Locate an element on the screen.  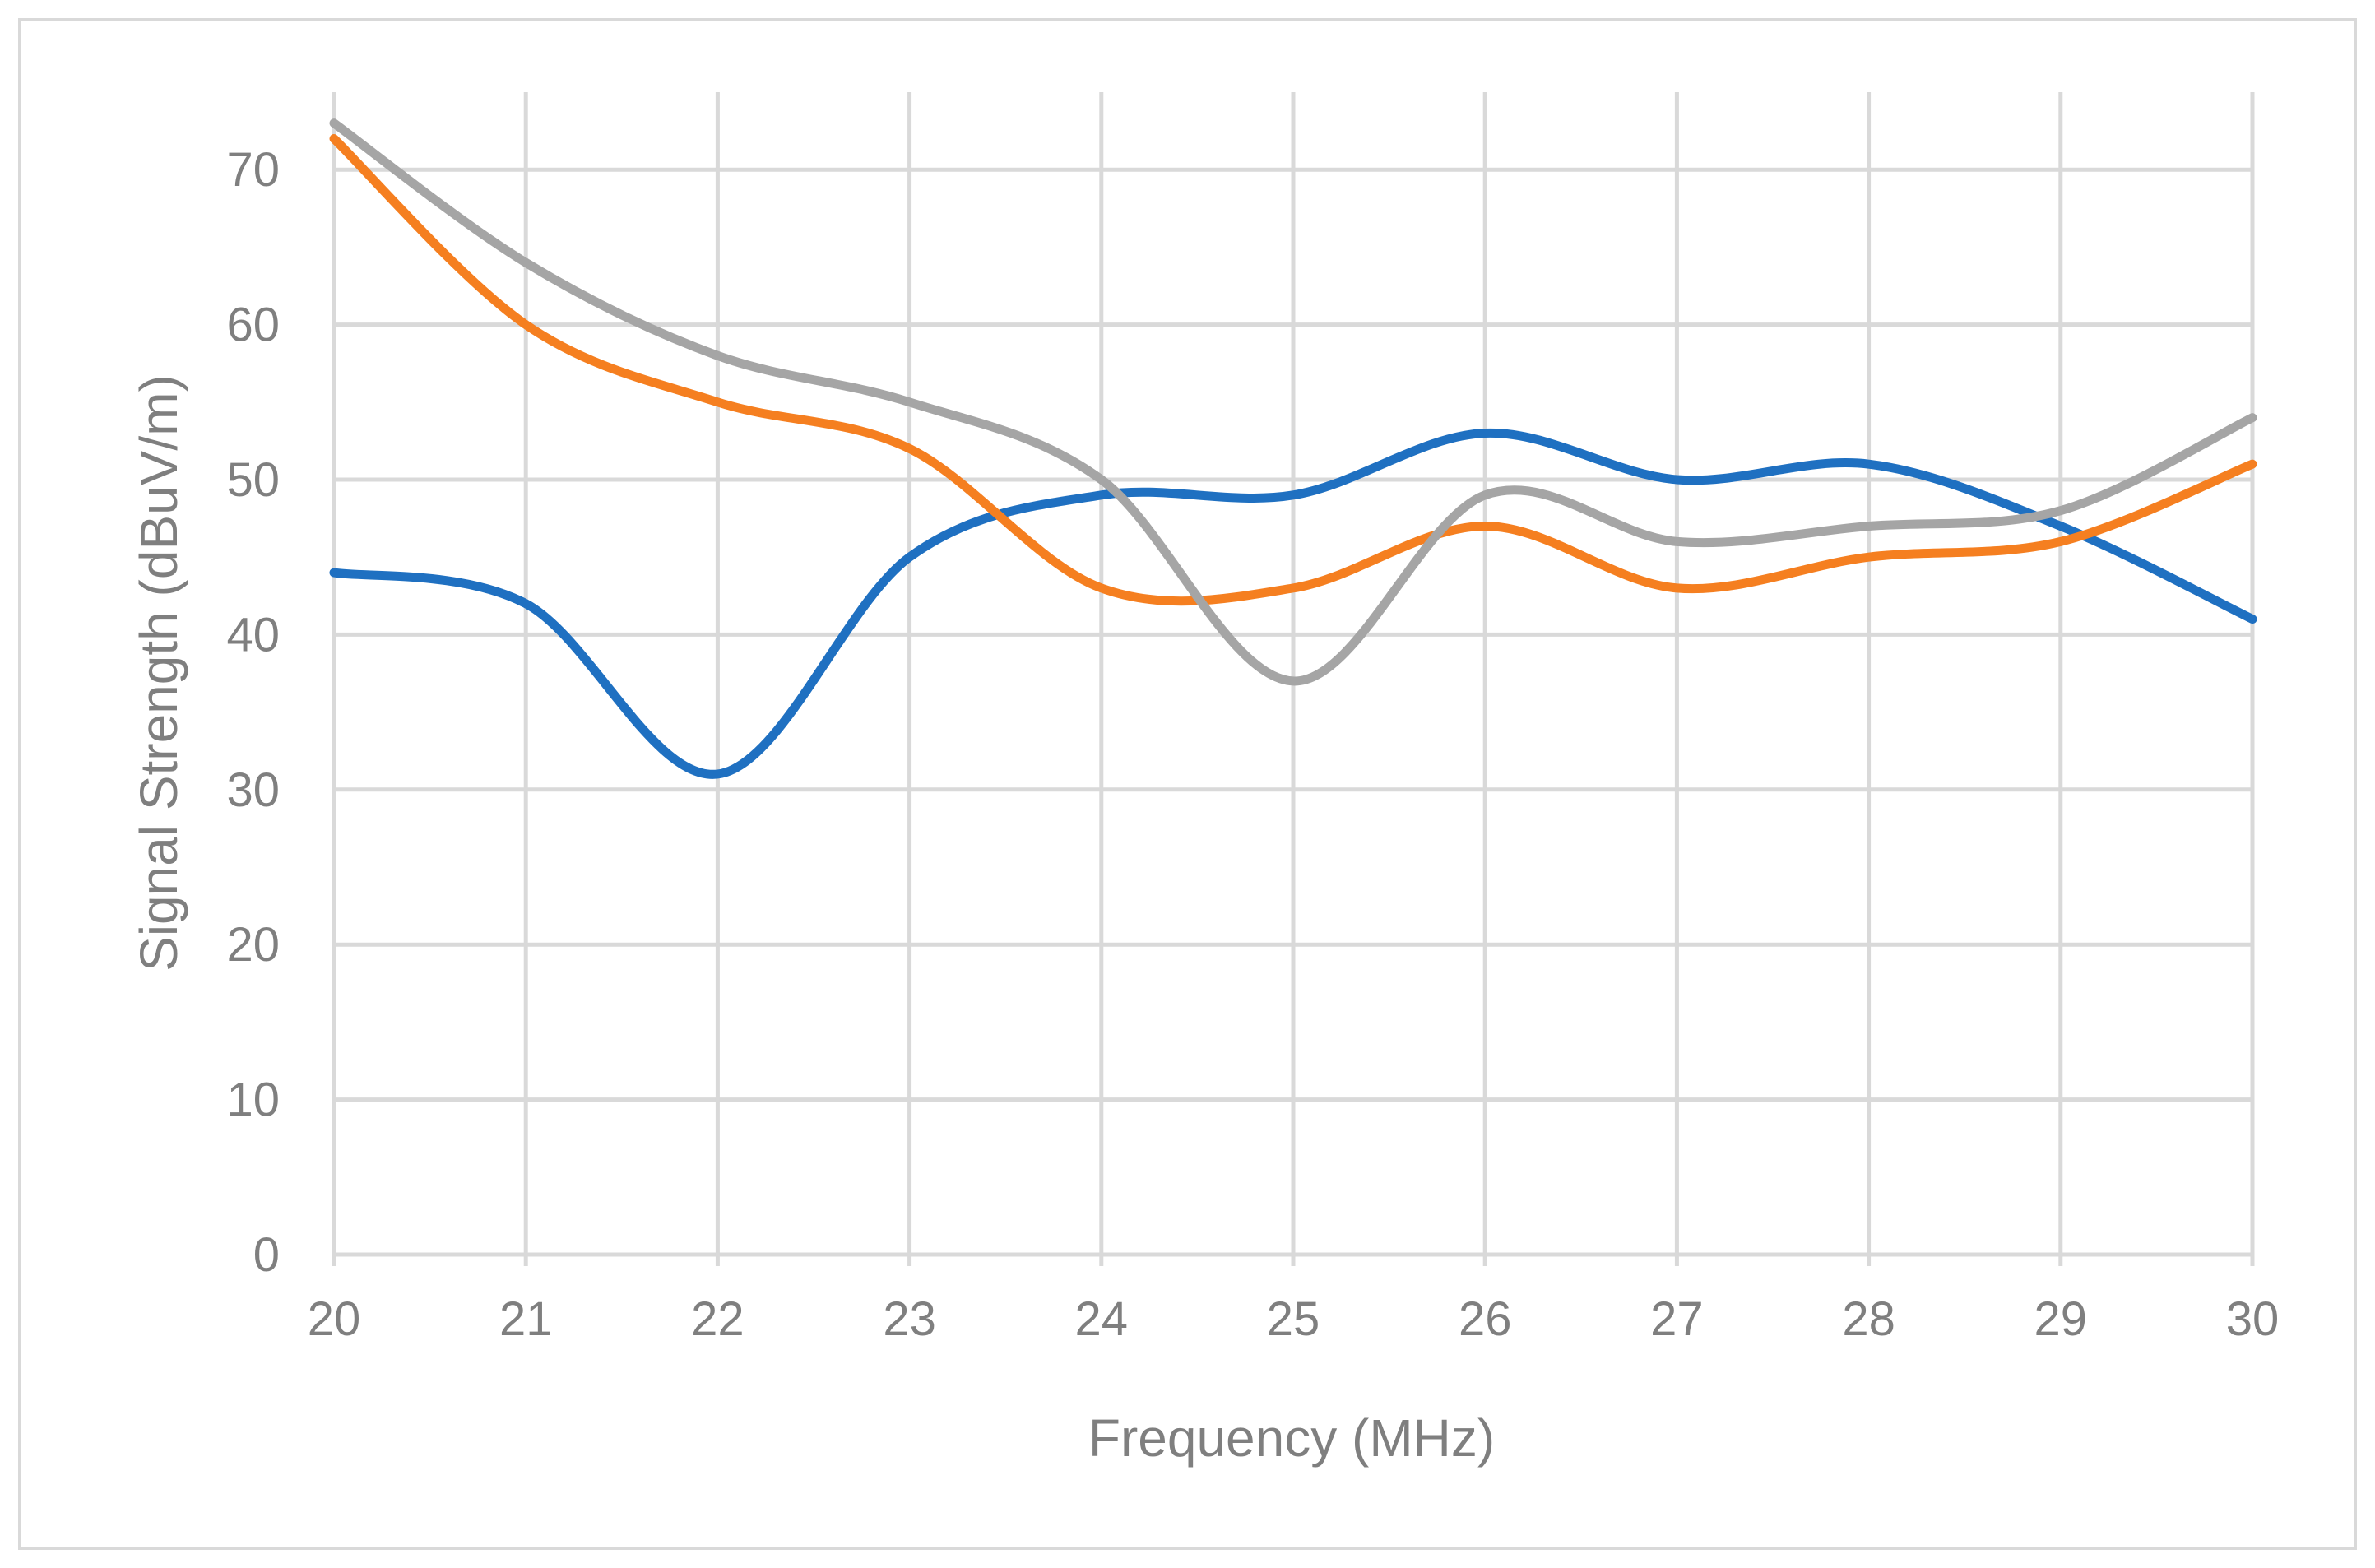
y-axis-ticks: 0 10 20 30 40 50 60 70 is located at coordinates (253, 712).